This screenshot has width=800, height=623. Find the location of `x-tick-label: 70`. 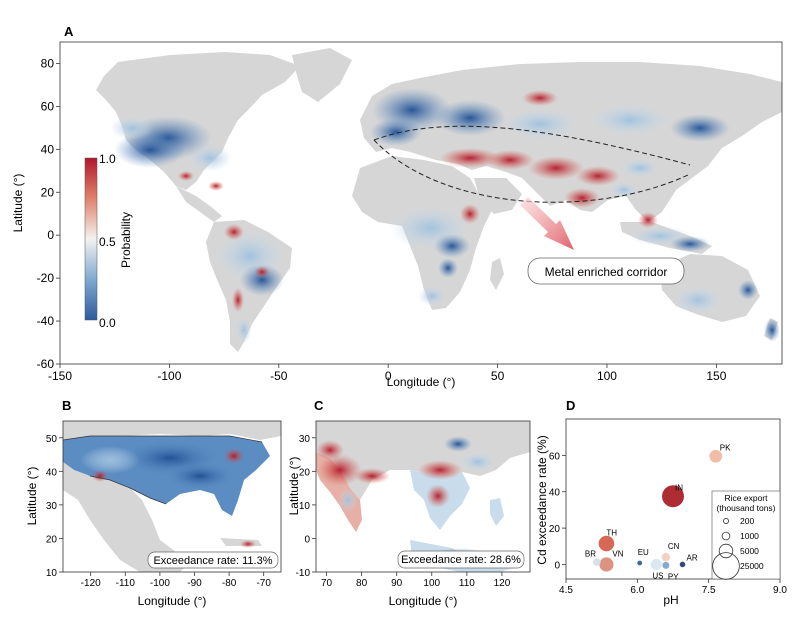

x-tick-label: 70 is located at coordinates (327, 583).